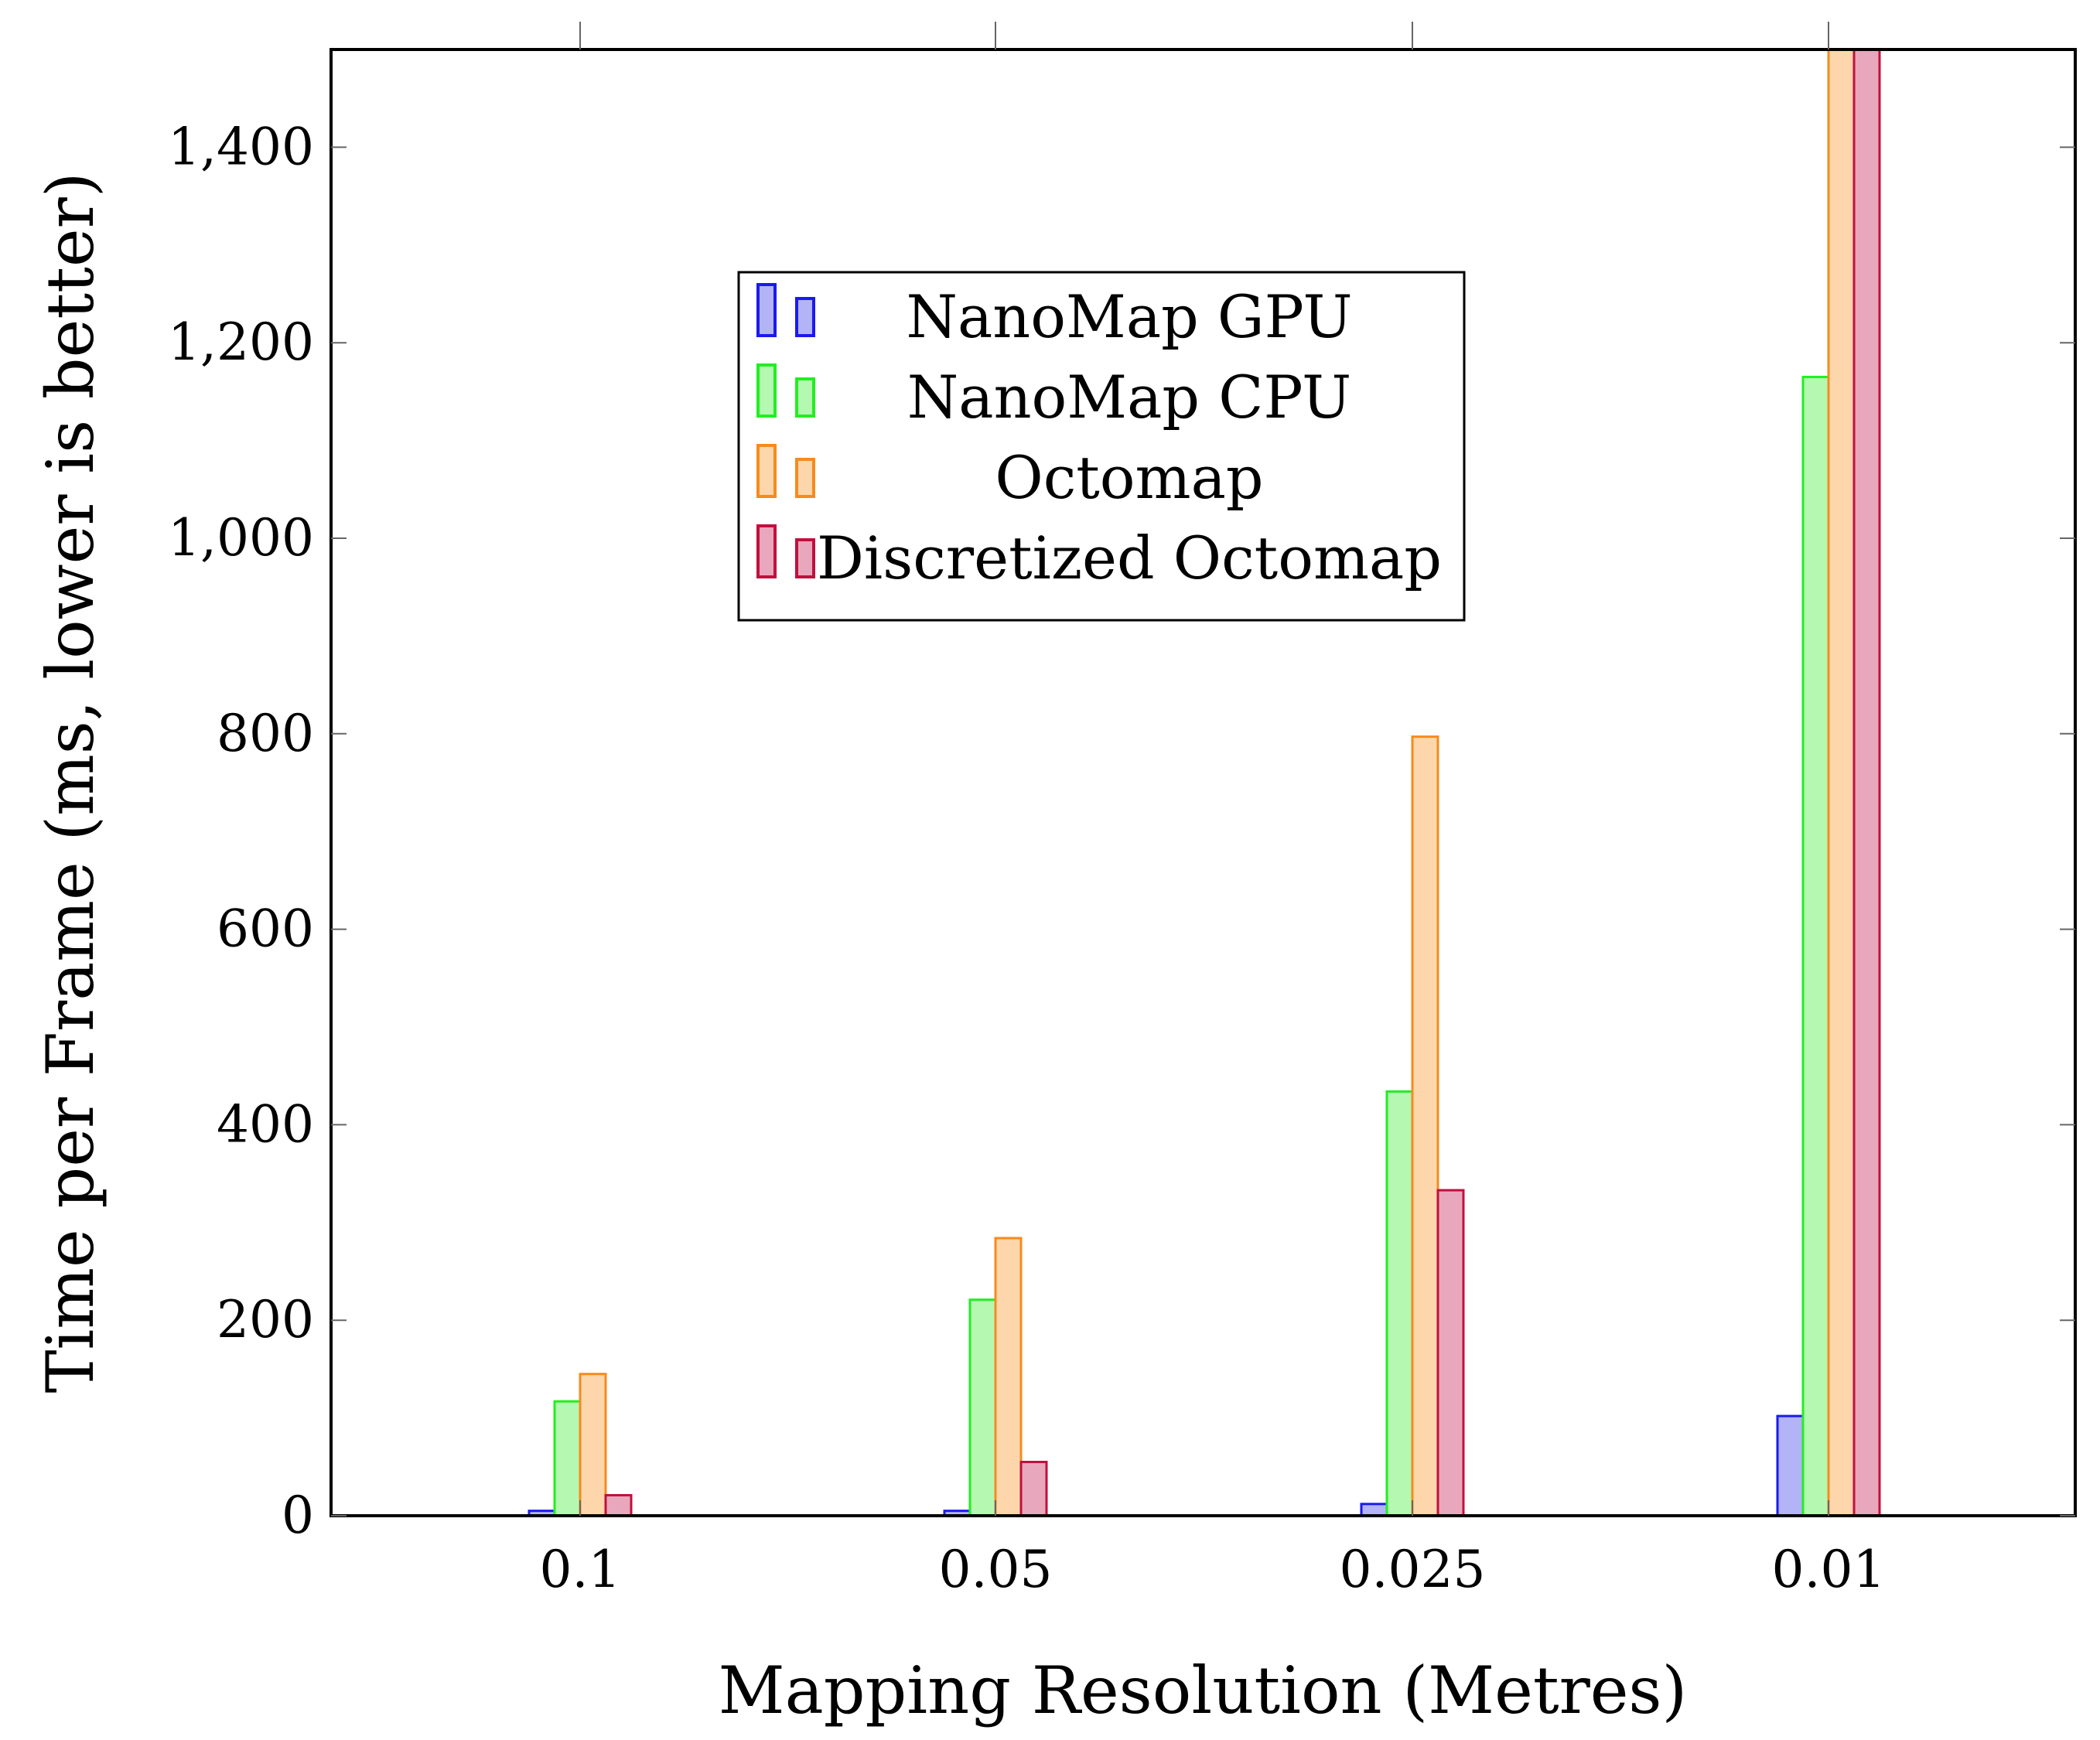 This screenshot has width=2100, height=1740. Describe the element at coordinates (1008, 1377) in the screenshot. I see `bar-octomap-0p05` at that location.